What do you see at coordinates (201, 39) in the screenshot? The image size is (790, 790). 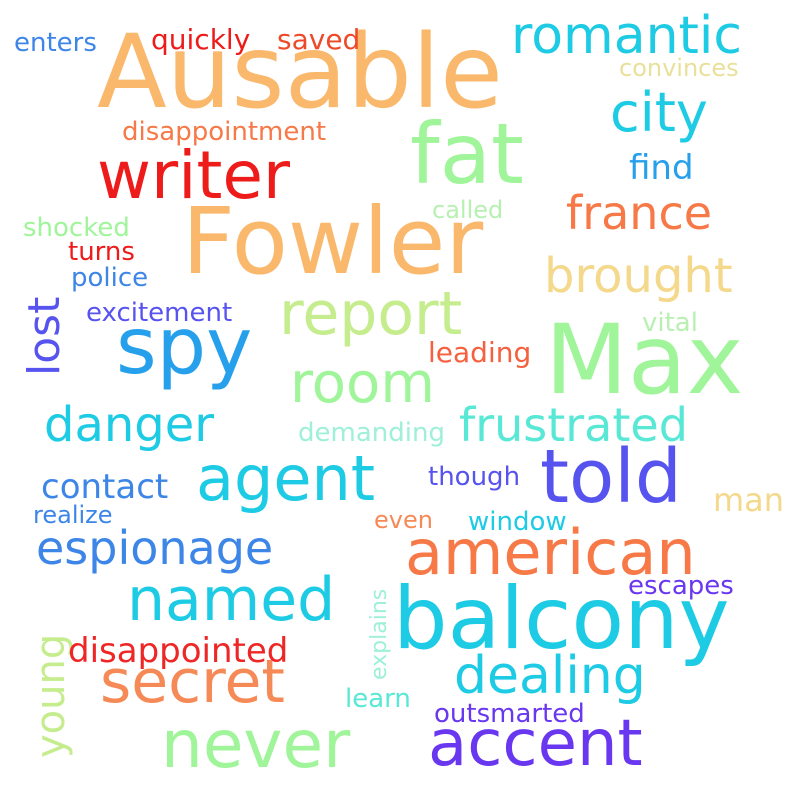 I see `word-quickly: quickly` at bounding box center [201, 39].